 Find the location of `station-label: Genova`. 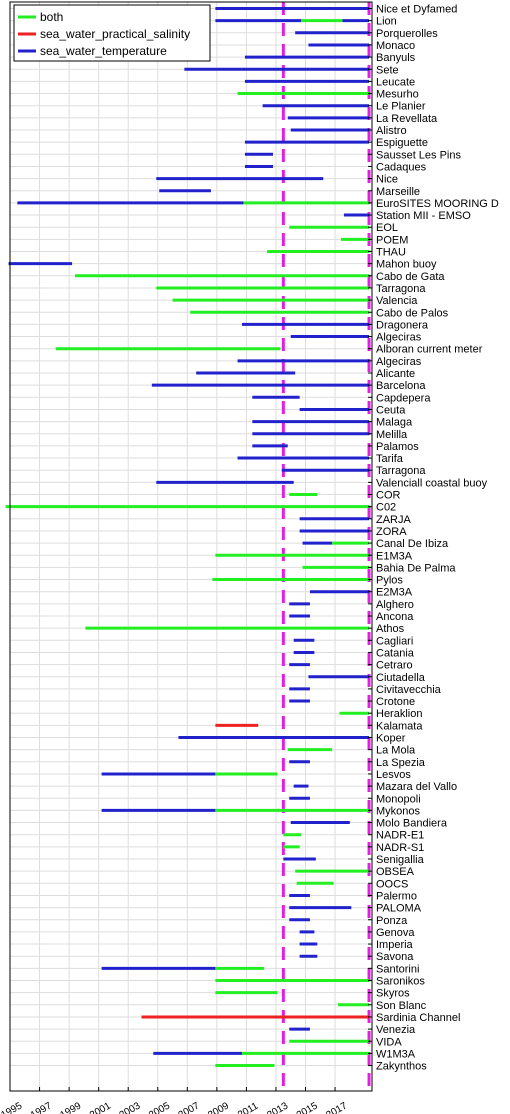

station-label: Genova is located at coordinates (395, 933).